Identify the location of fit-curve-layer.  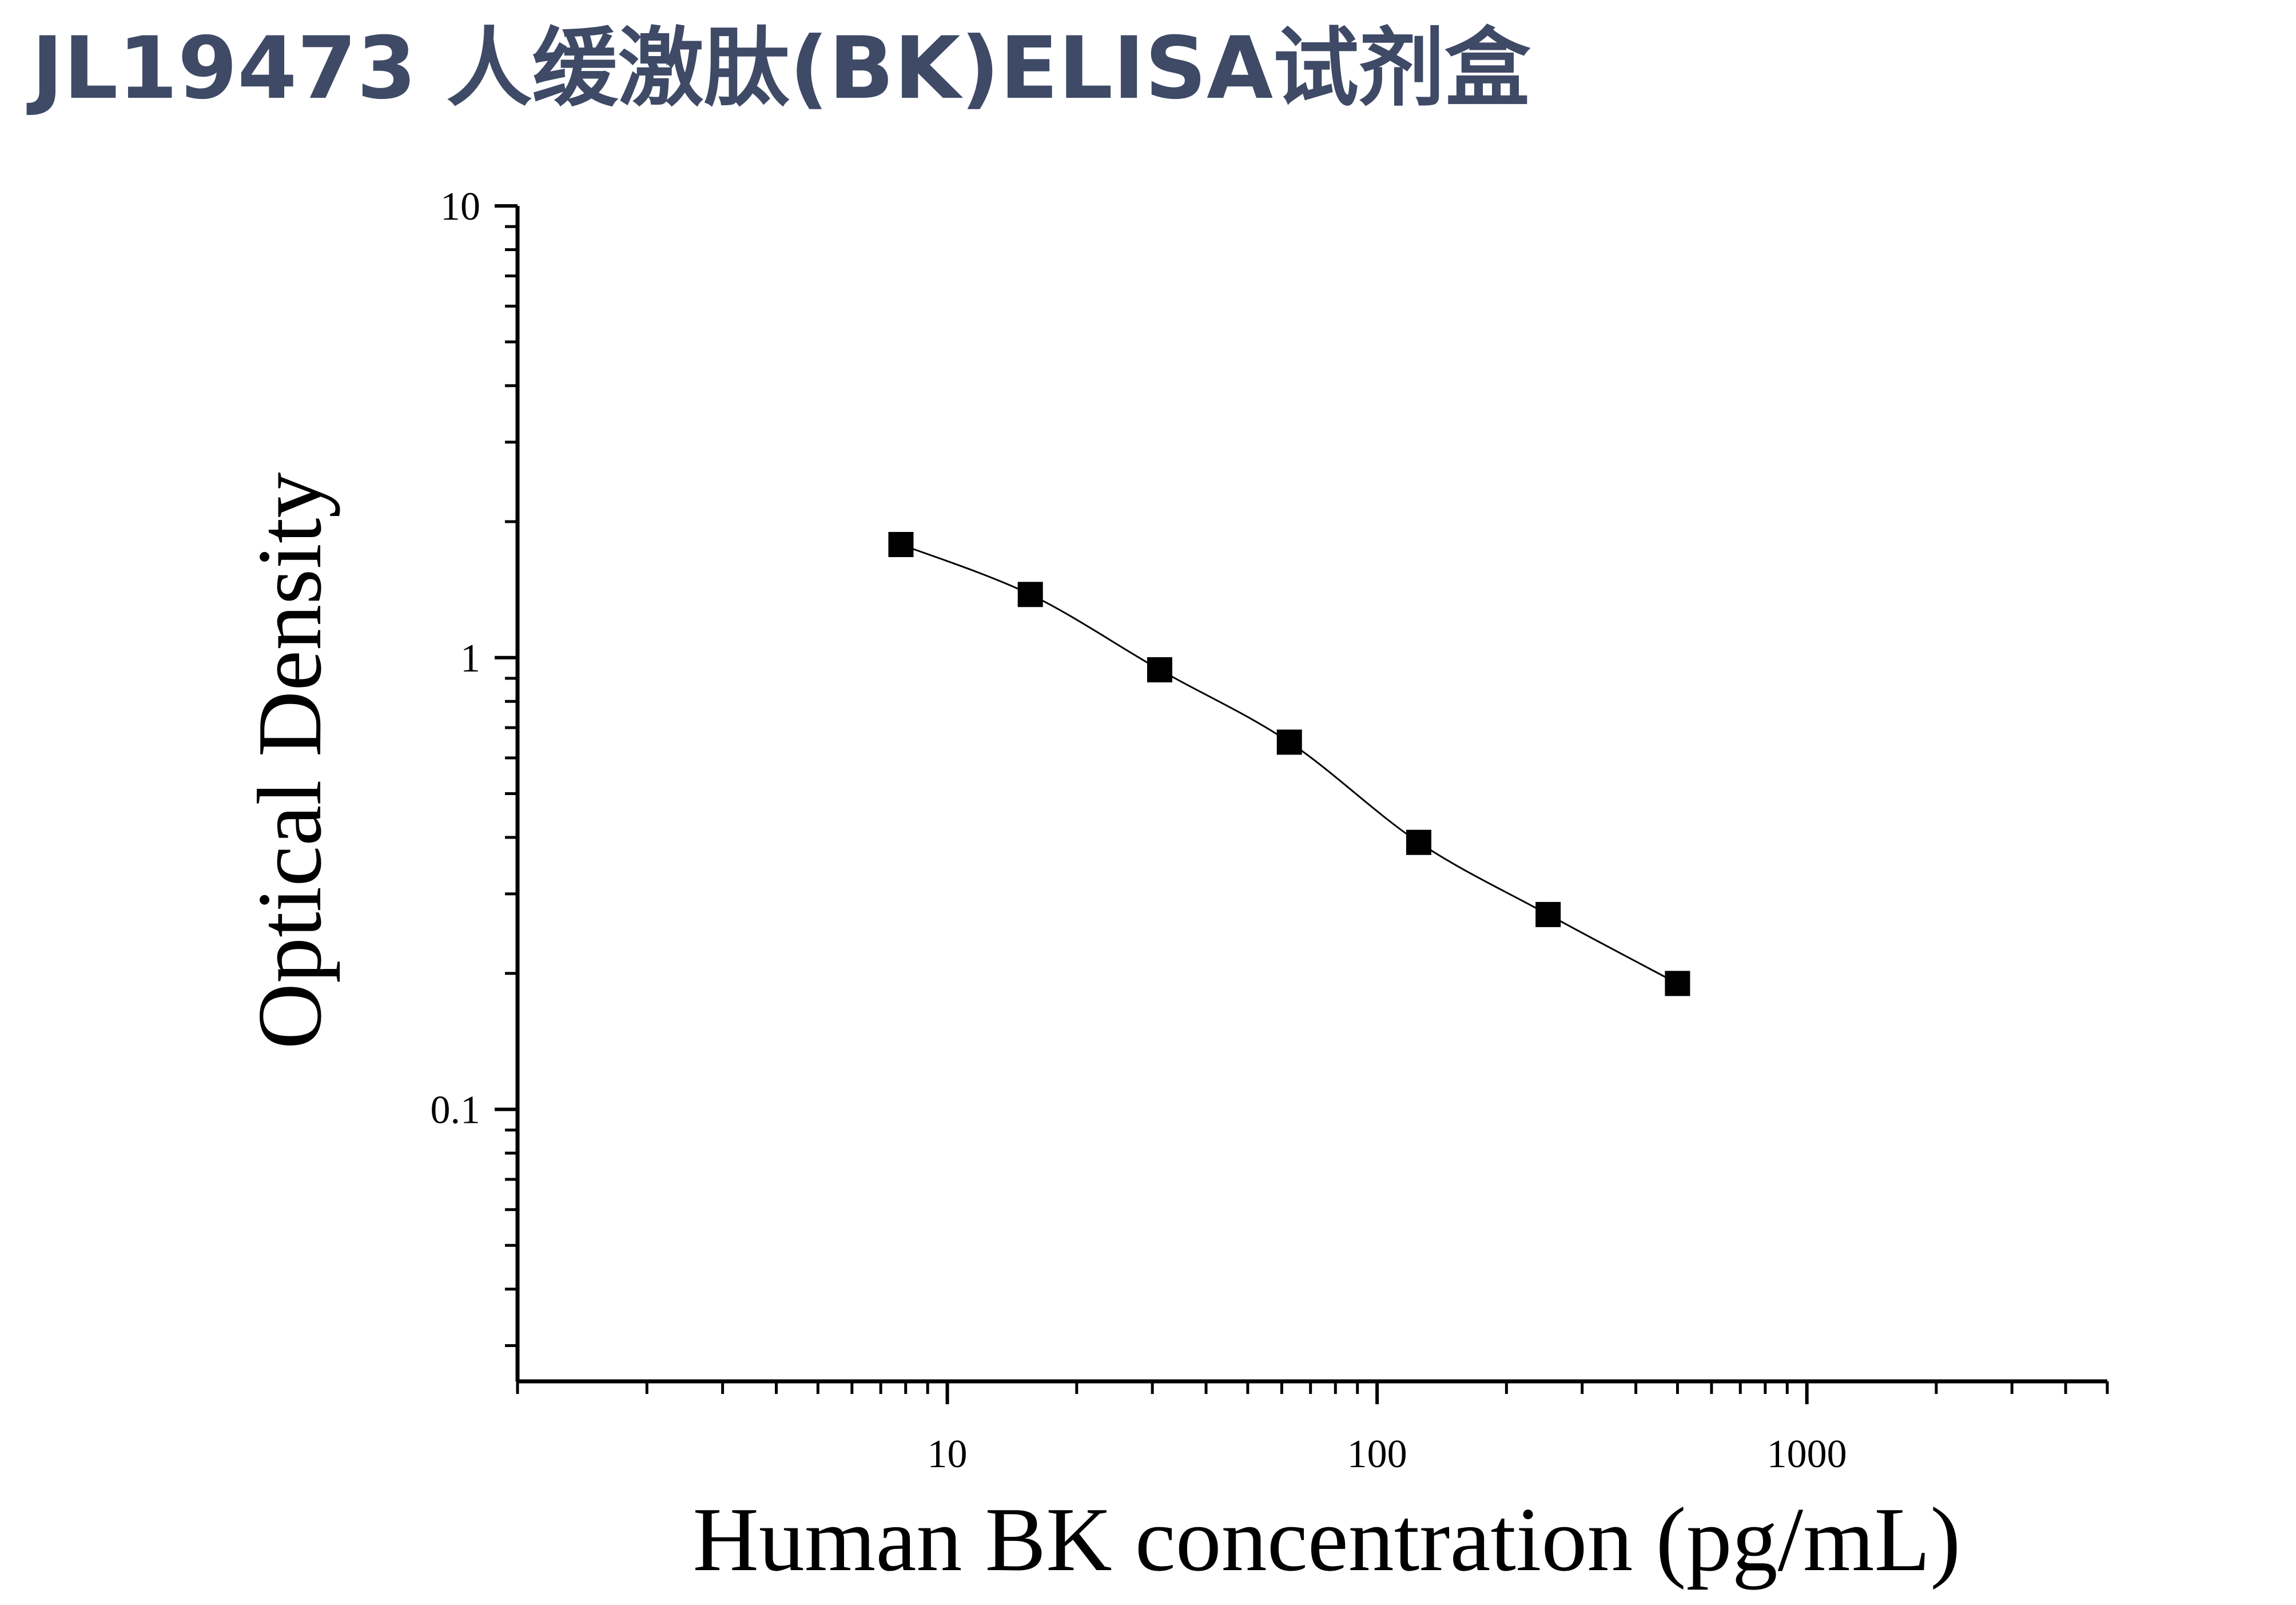
(1289, 763).